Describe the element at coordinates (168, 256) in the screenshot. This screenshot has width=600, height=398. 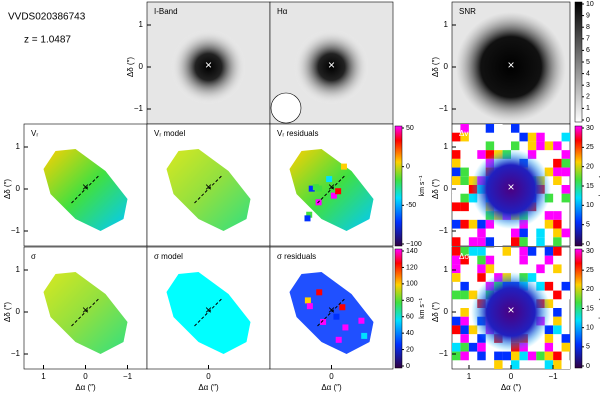
I see `panel-label: σ model` at that location.